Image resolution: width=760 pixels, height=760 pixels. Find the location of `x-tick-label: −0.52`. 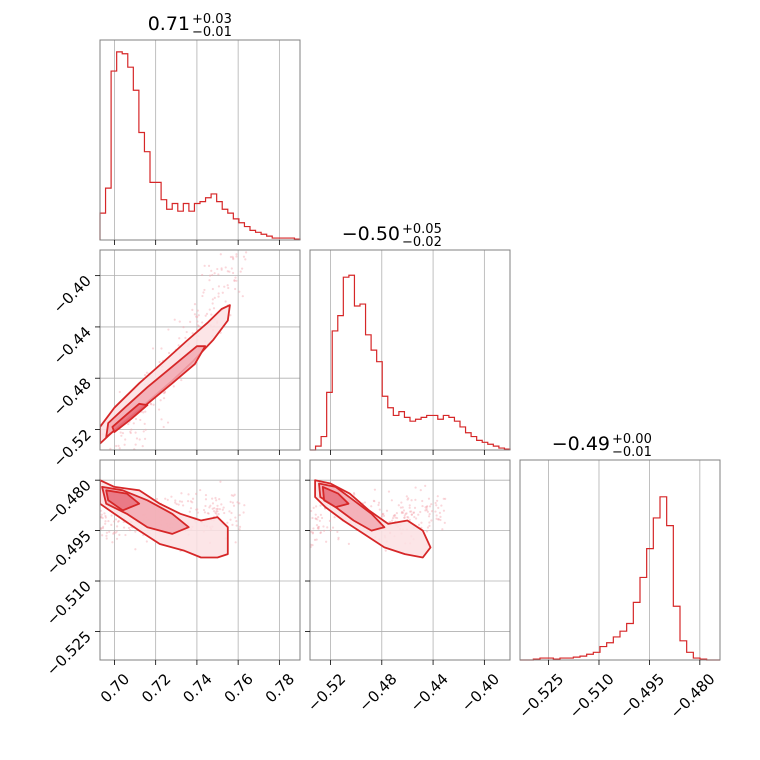

x-tick-label: −0.52 is located at coordinates (326, 692).